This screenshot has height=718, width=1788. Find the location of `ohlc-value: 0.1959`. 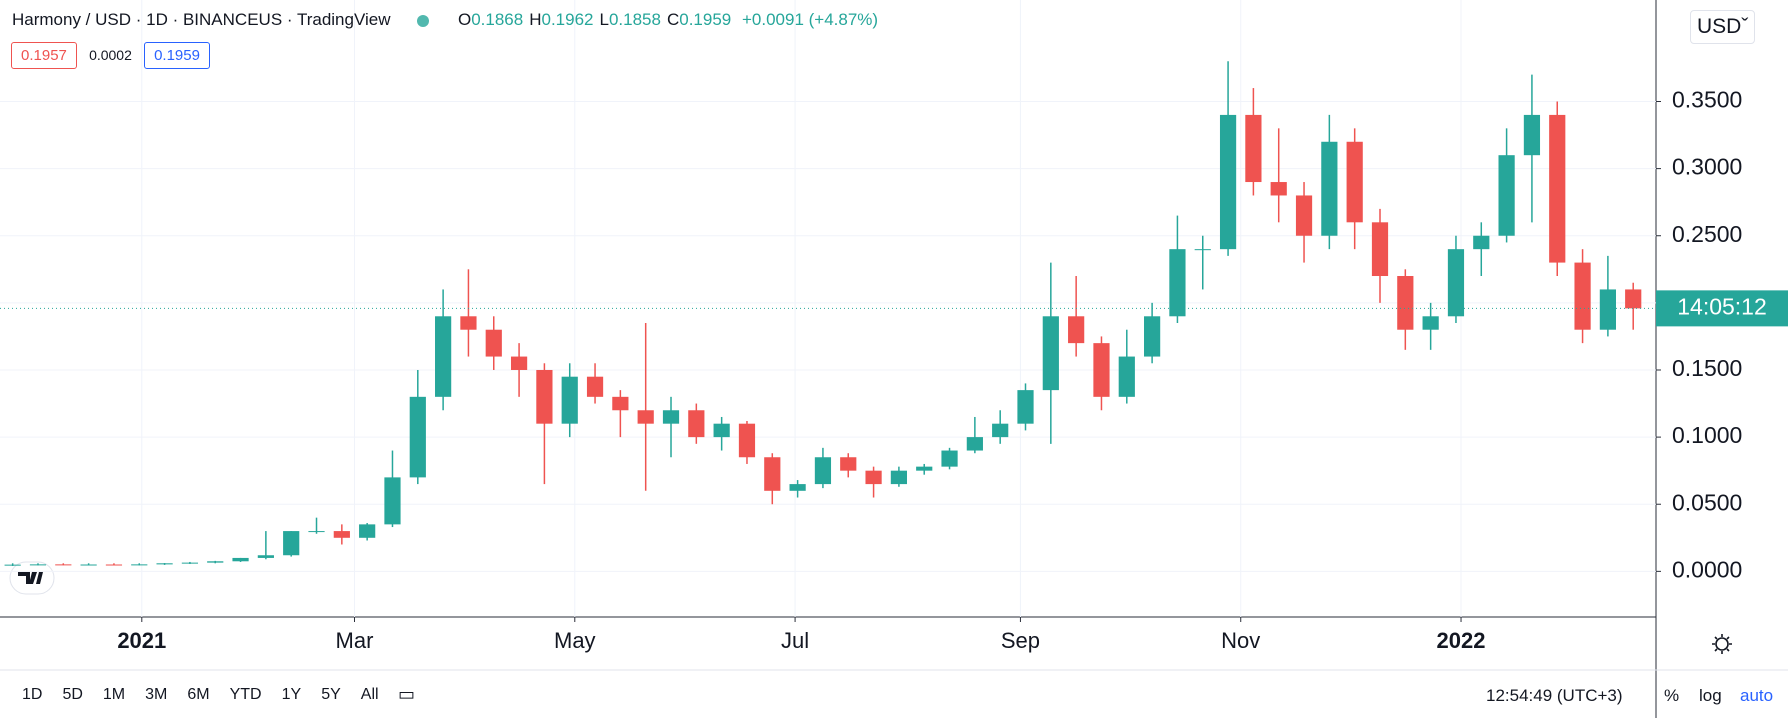

ohlc-value: 0.1959 is located at coordinates (705, 19).